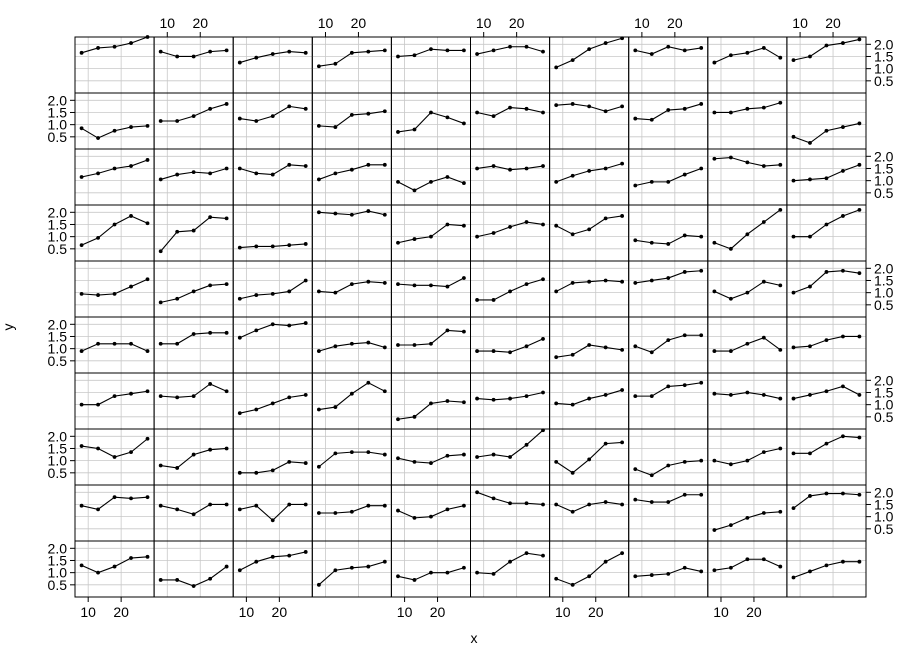 This screenshot has height=650, width=905. Describe the element at coordinates (58, 548) in the screenshot. I see `y-tick-label: 2.0` at that location.